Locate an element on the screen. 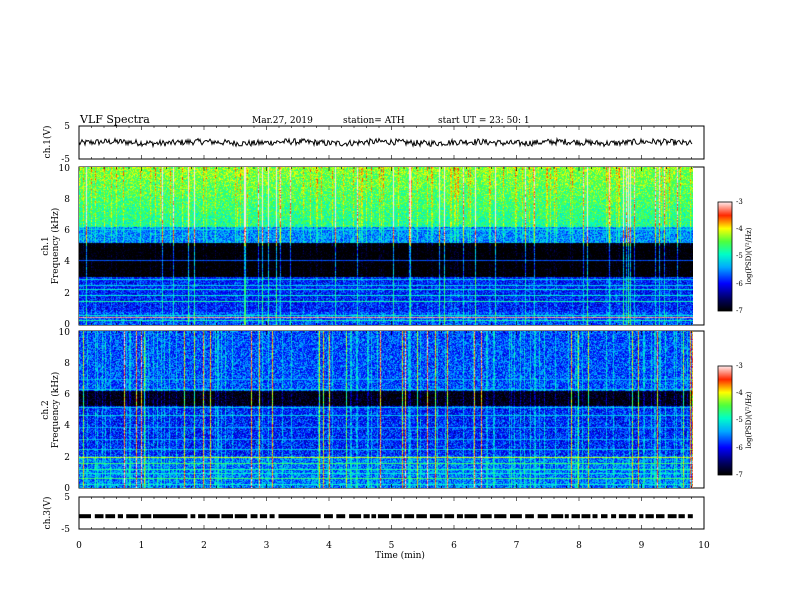 The image size is (792, 612). ch1-waveform-frame is located at coordinates (391, 142).